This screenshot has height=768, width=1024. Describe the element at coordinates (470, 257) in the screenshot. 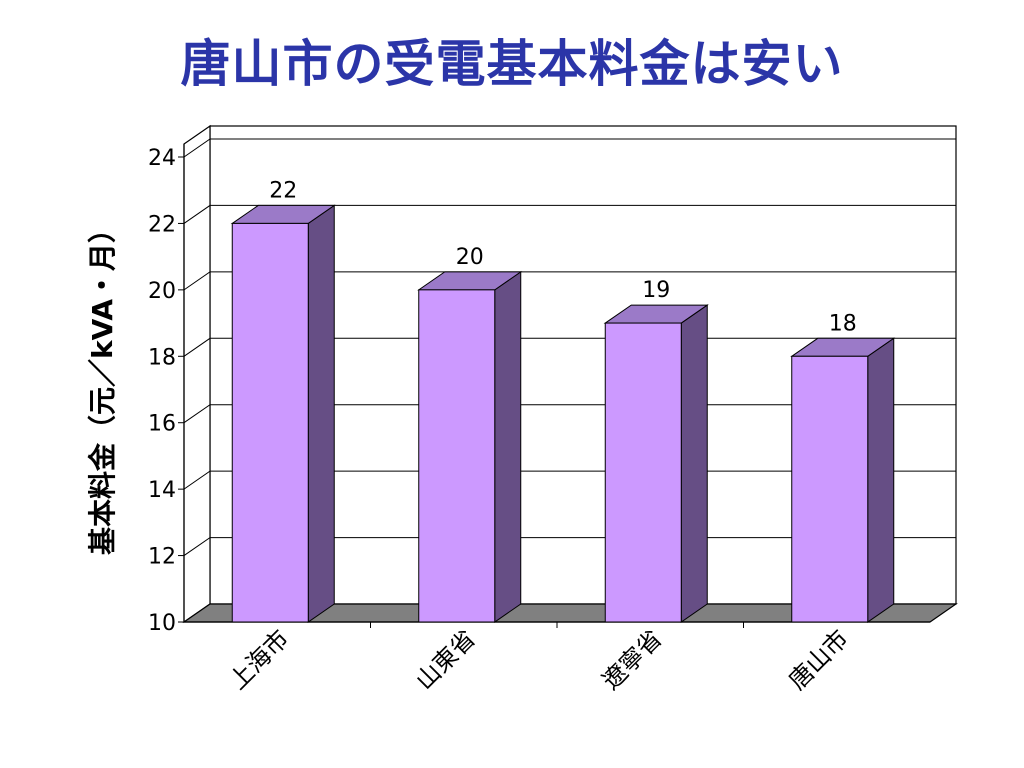

I see `data-label: 20` at that location.